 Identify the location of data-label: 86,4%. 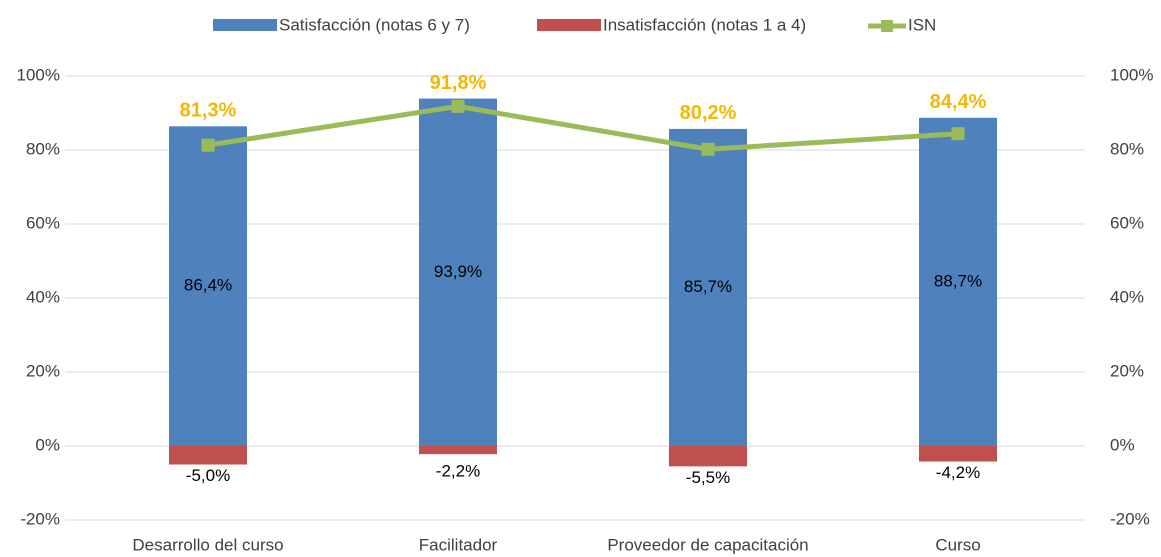
(208, 285).